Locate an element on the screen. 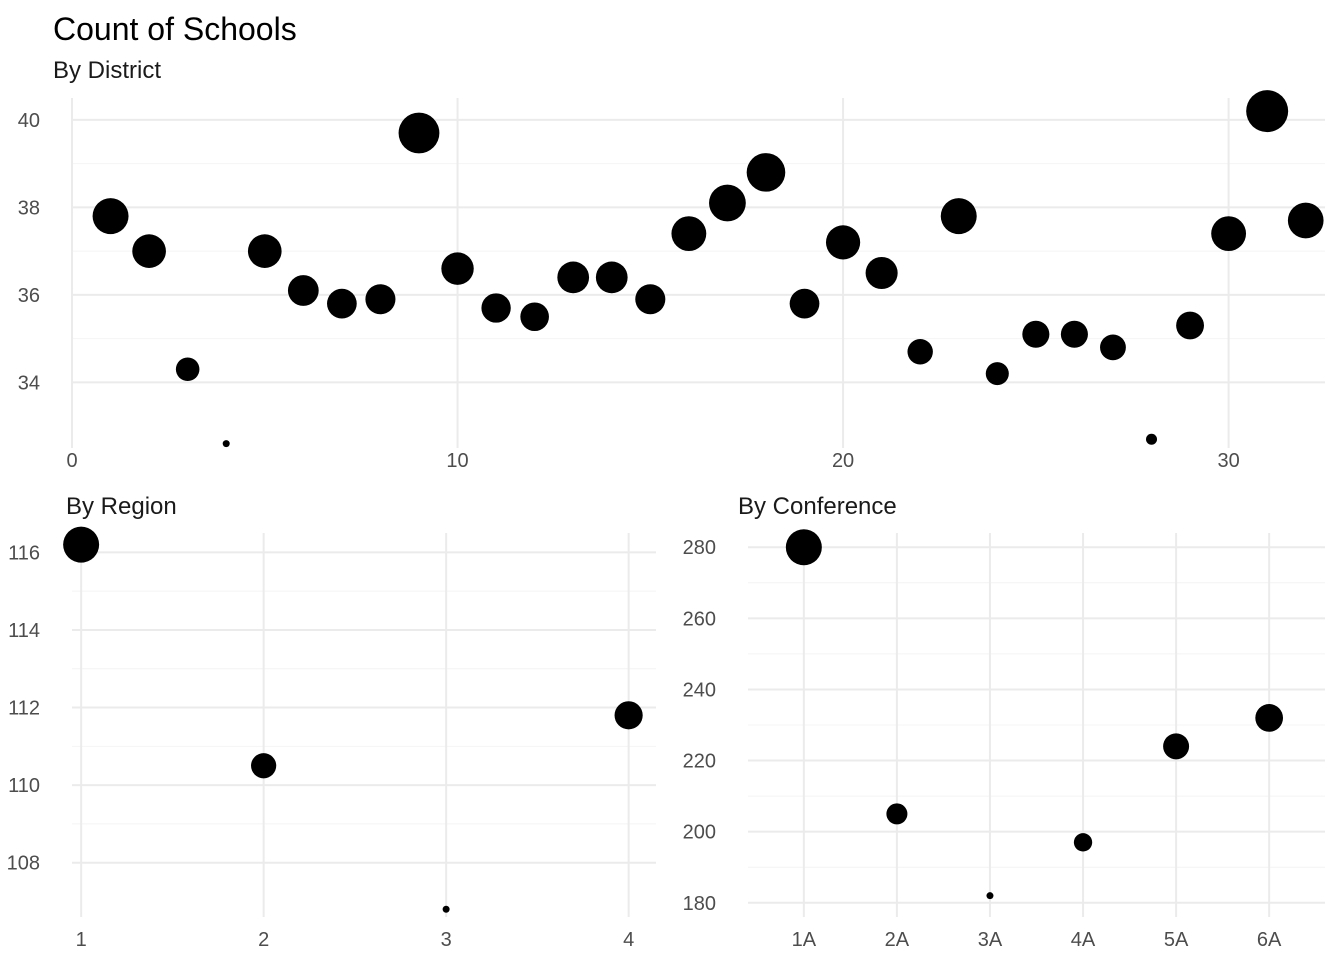 The image size is (1344, 960). y-tick-label: 40 is located at coordinates (29, 121).